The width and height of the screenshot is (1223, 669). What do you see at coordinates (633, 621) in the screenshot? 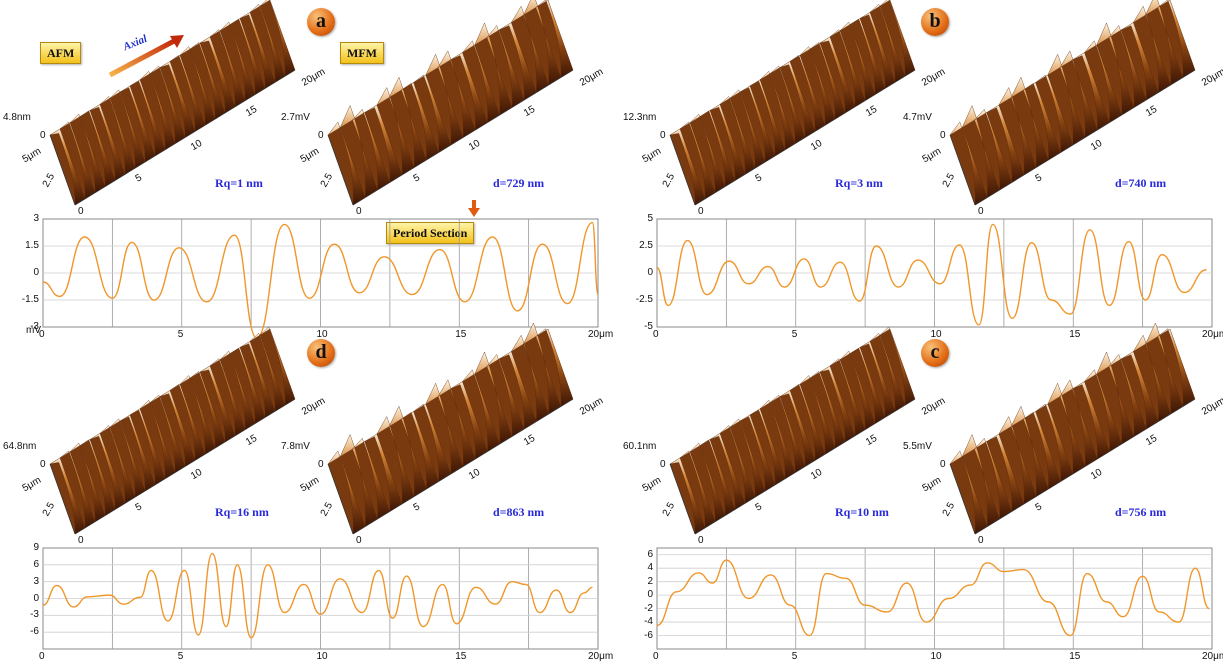
I see `y-tick-label: -4` at bounding box center [633, 621].